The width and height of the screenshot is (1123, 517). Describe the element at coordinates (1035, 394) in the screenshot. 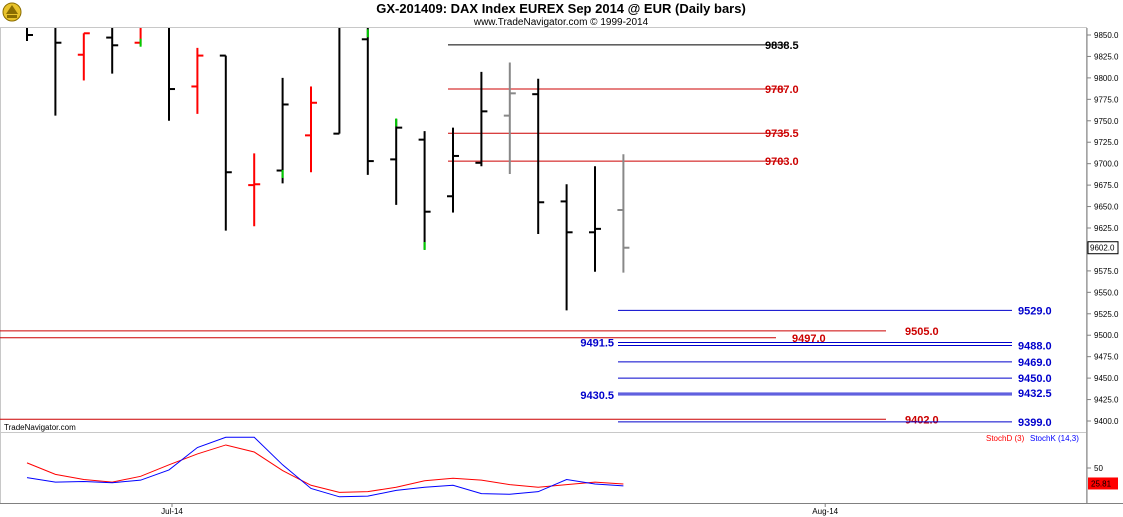

I see `level-label: 9432.5` at that location.